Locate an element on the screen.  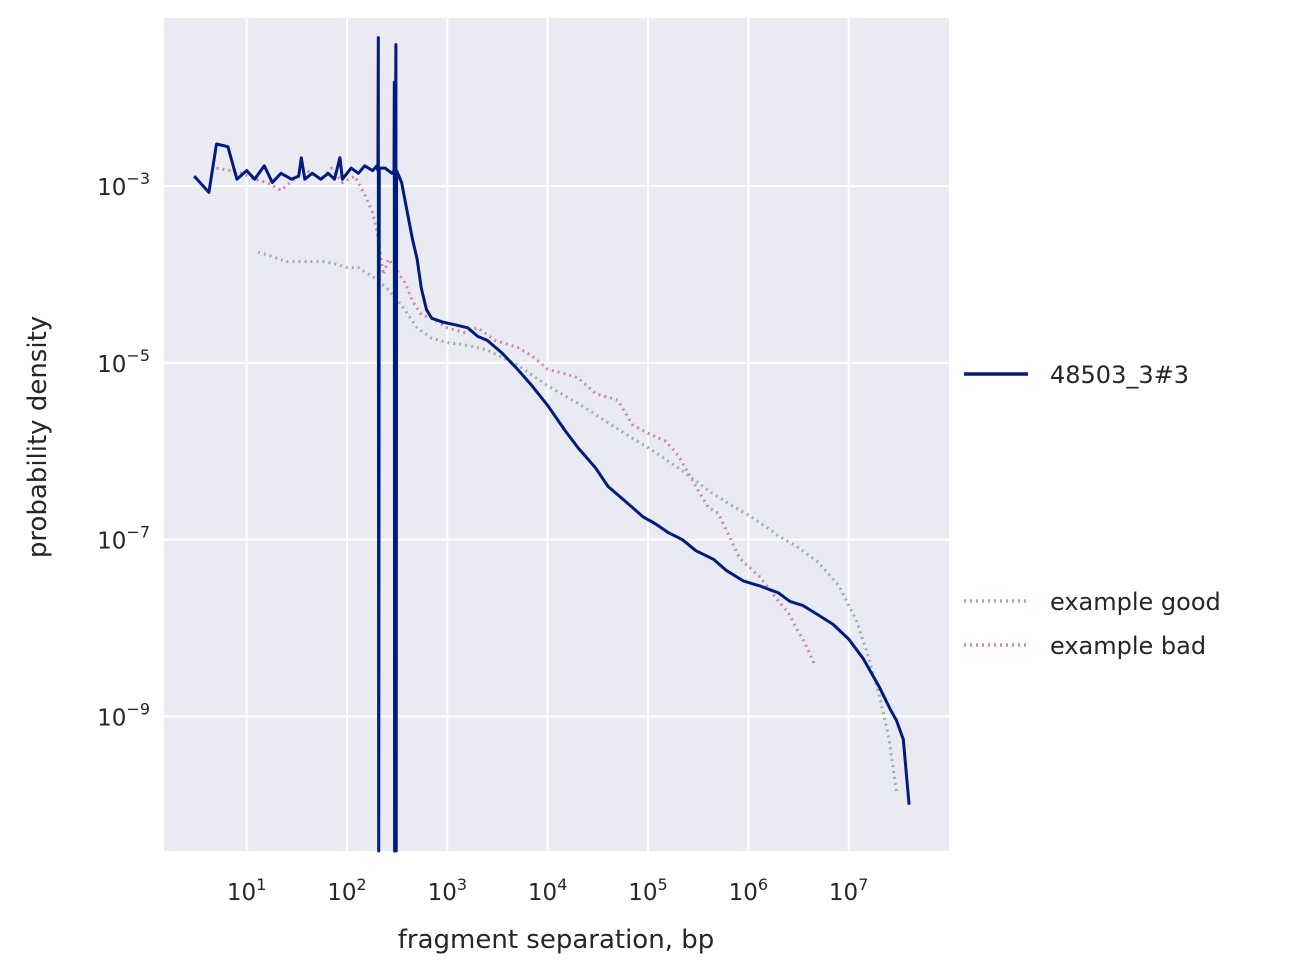
x-tick-label: 10⁵ is located at coordinates (647, 890).